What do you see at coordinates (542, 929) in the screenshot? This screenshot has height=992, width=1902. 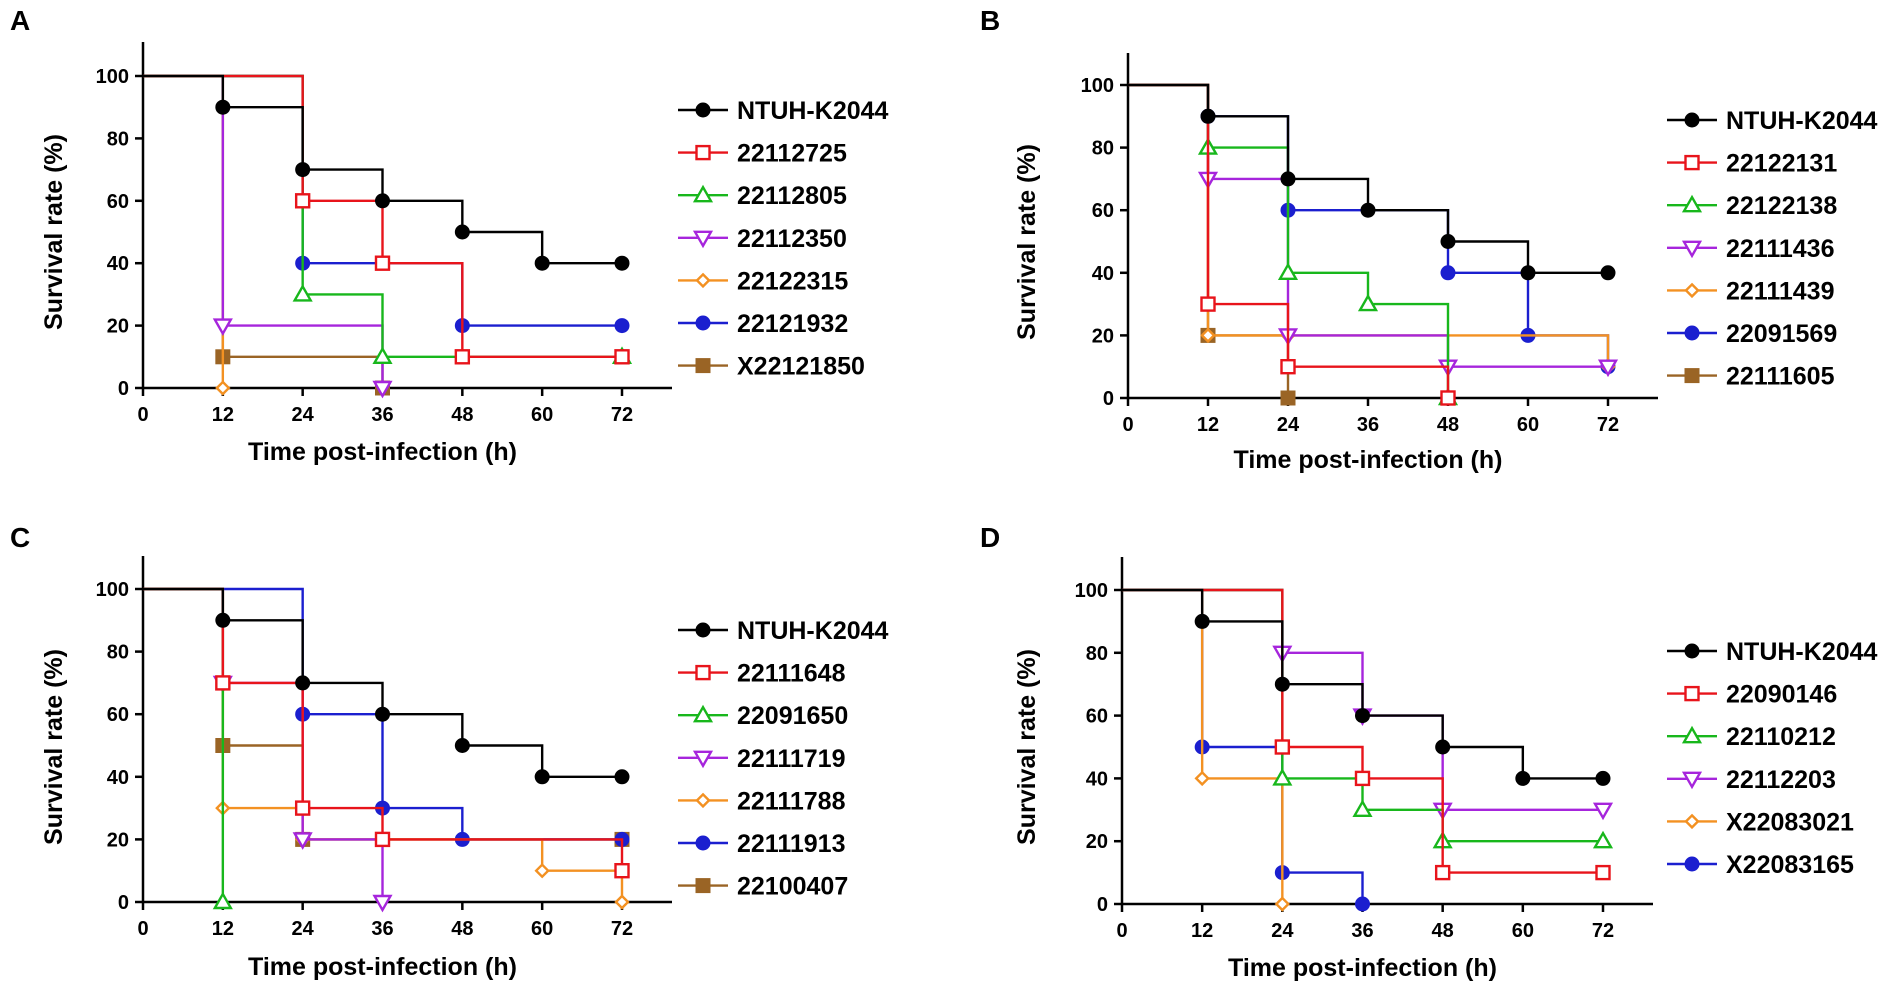 I see `panel-c-x-tick-label: 60` at bounding box center [542, 929].